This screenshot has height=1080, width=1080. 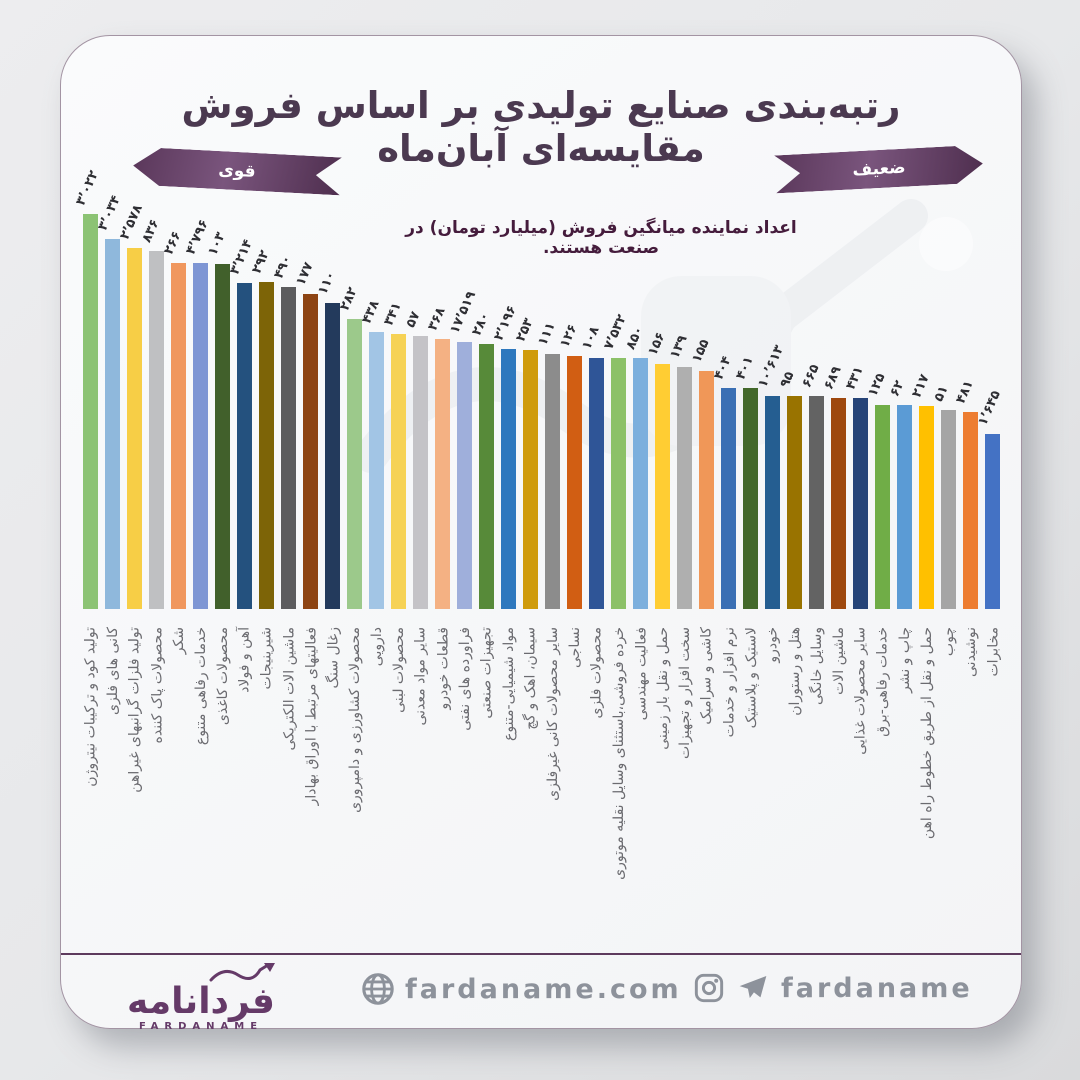 I want to click on bar-column: ۱۰٬۶۱۳, so click(x=771, y=409).